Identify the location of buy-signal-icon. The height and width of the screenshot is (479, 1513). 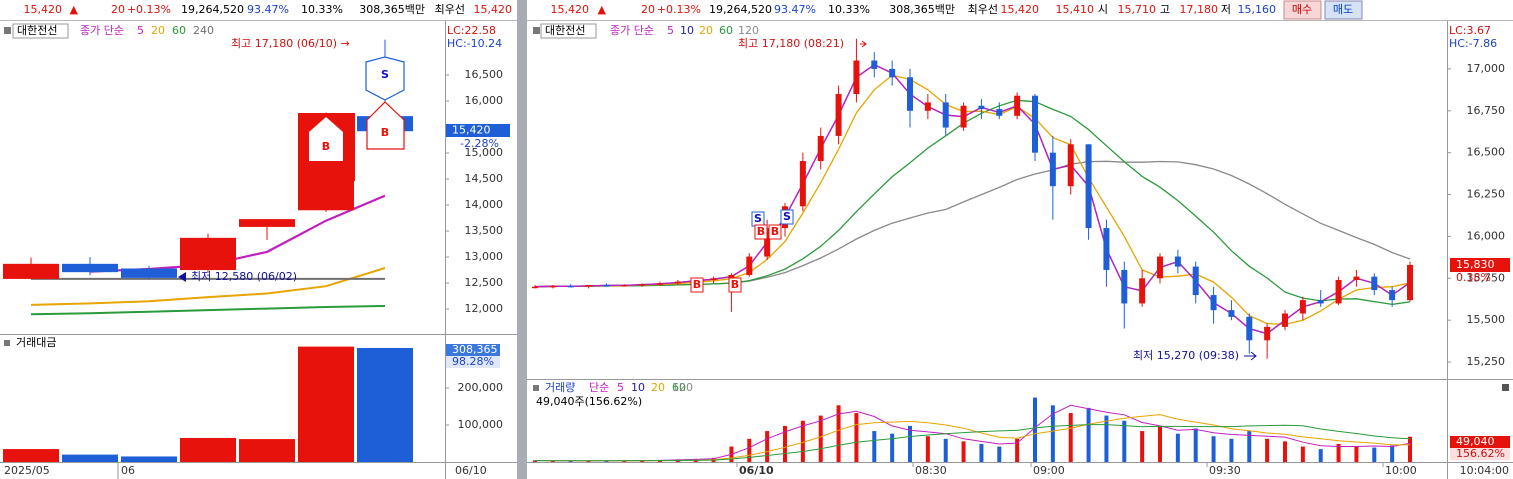
(326, 139).